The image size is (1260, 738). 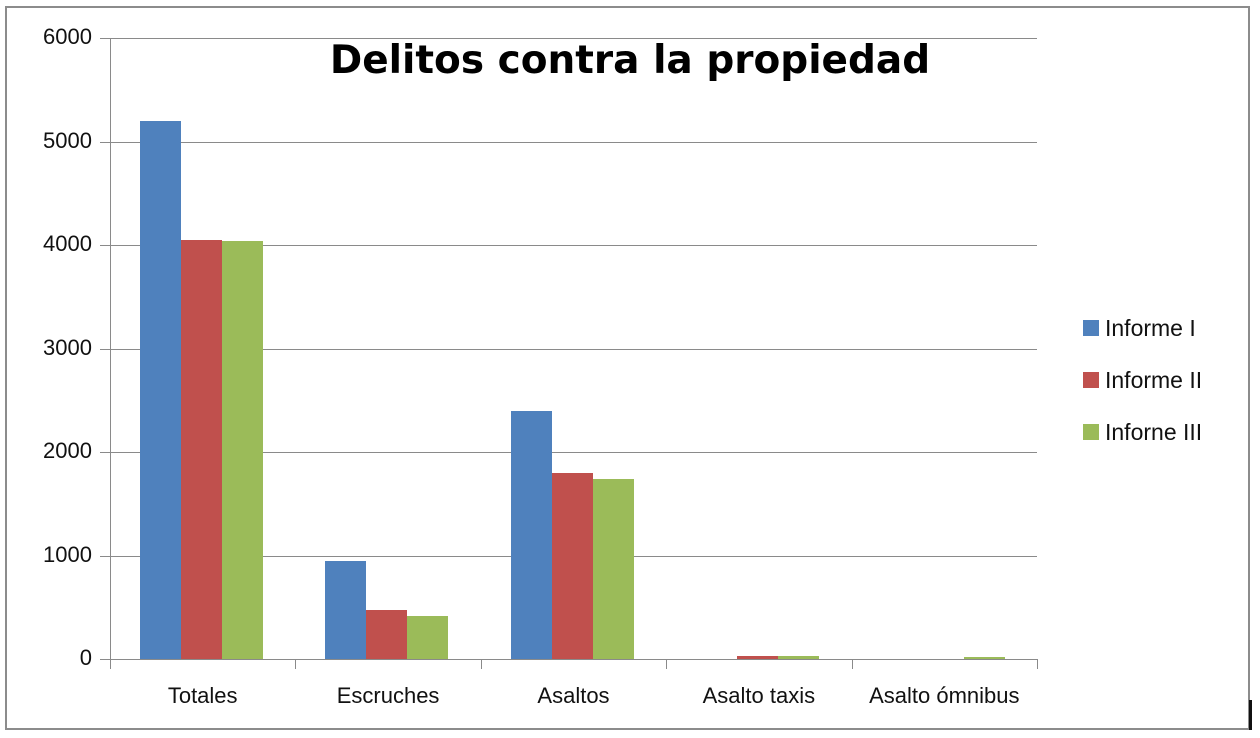 What do you see at coordinates (630, 60) in the screenshot?
I see `chart-title: Delitos contra la propiedad` at bounding box center [630, 60].